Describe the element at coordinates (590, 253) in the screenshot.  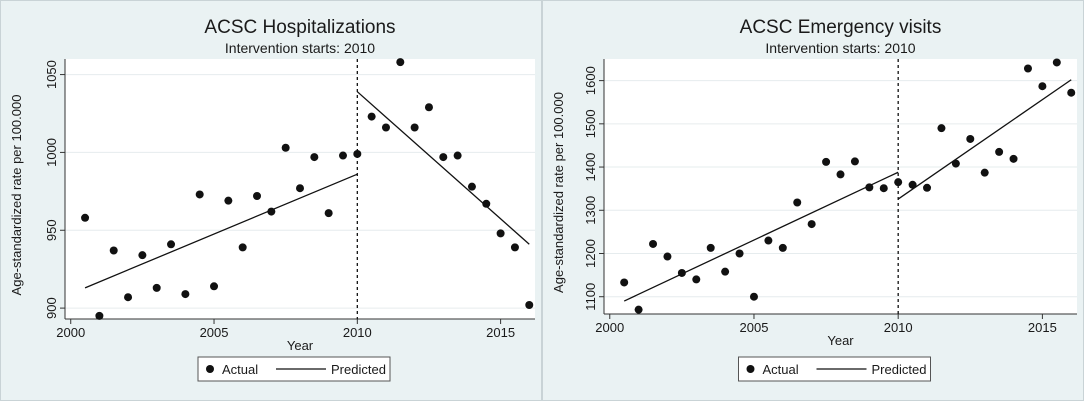
I see `y-tick-label: 1200` at that location.